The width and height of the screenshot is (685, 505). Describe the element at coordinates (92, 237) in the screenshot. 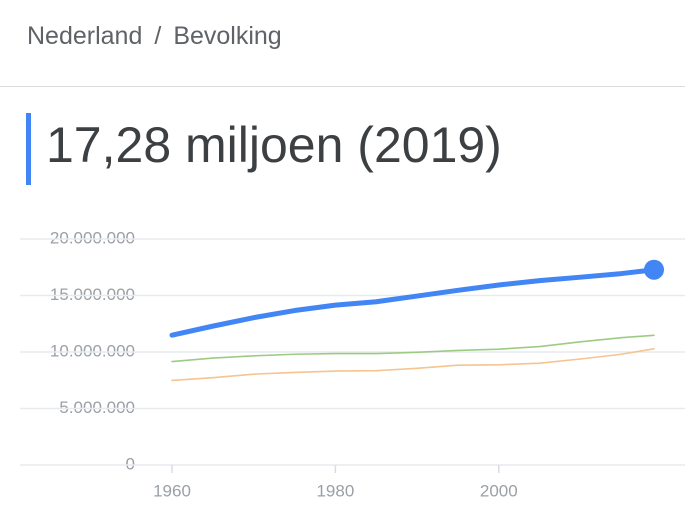

I see `y-tick-label: 20.000.000` at that location.